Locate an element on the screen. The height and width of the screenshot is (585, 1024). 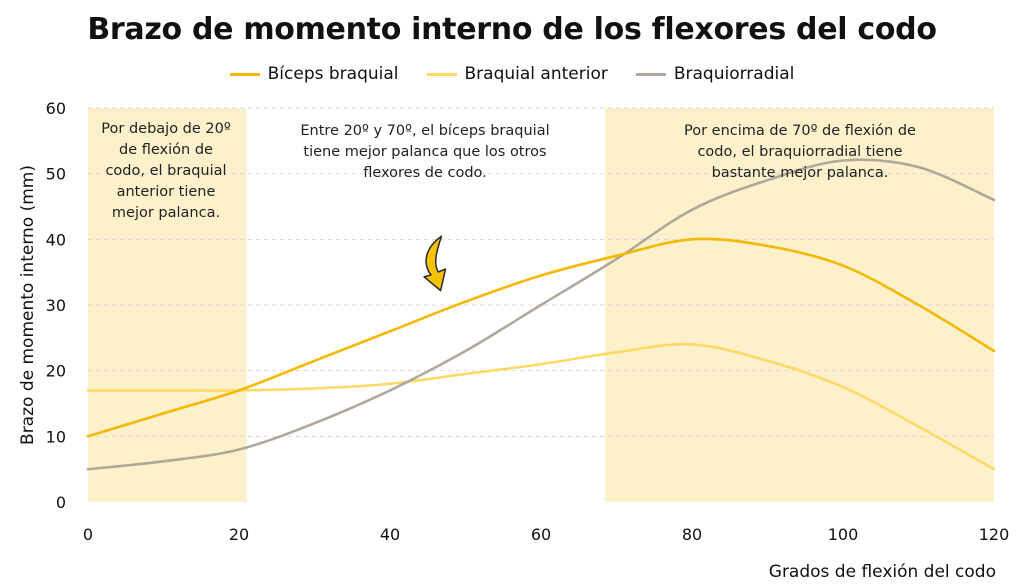
x-axis-title: Grados de flexión del codo is located at coordinates (882, 572).